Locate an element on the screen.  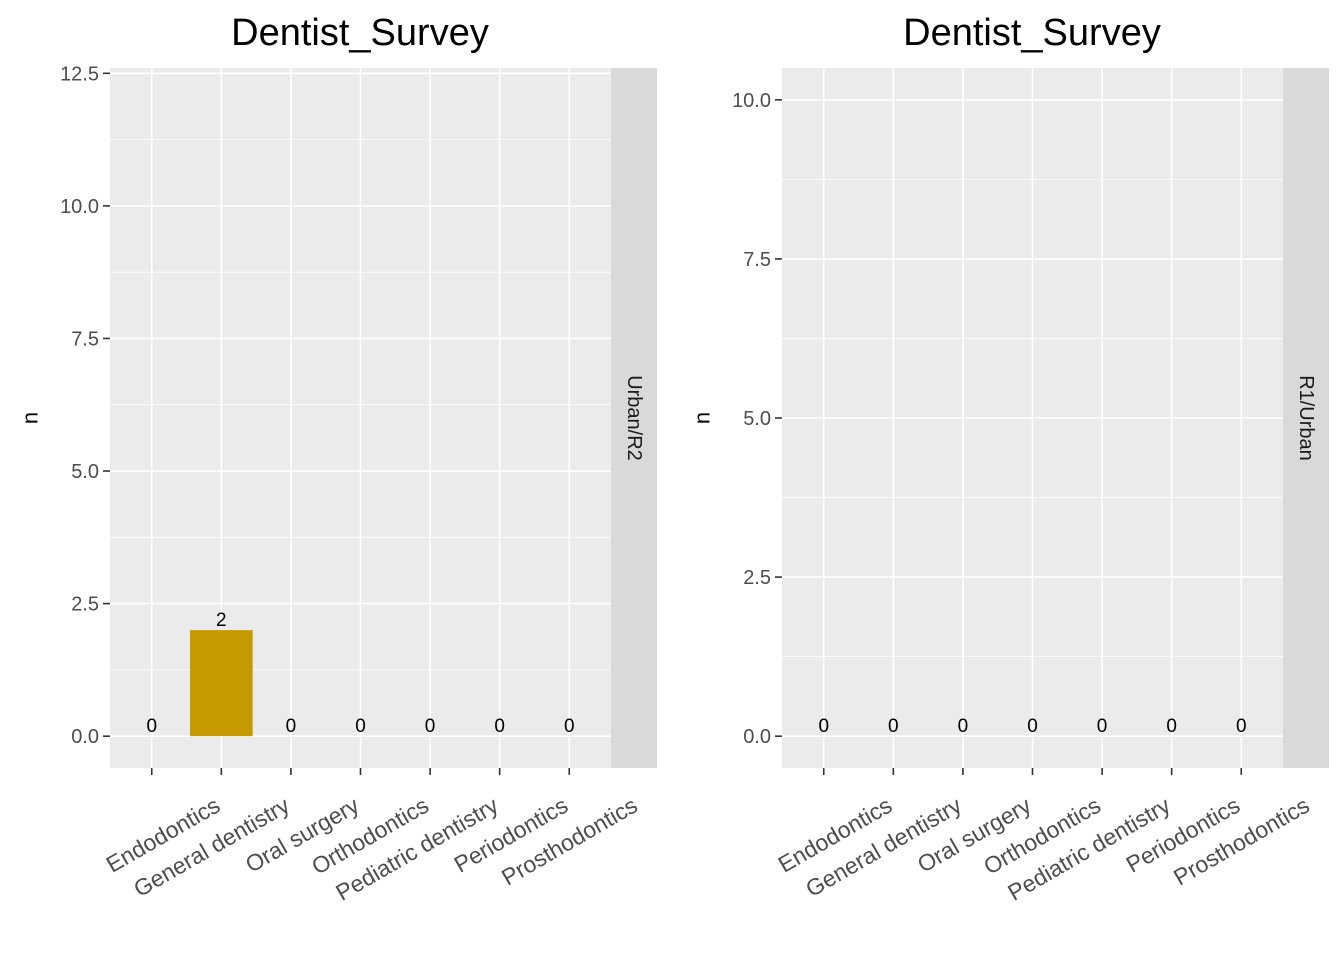
data-label: 2 is located at coordinates (221, 620).